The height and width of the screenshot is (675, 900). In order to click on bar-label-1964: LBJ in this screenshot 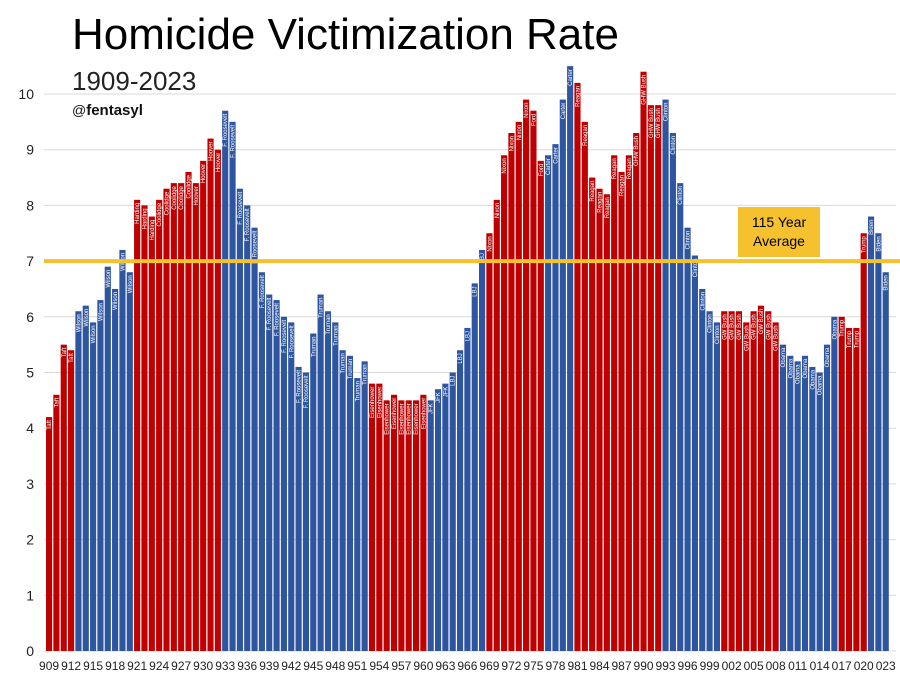, I will do `click(454, 381)`.